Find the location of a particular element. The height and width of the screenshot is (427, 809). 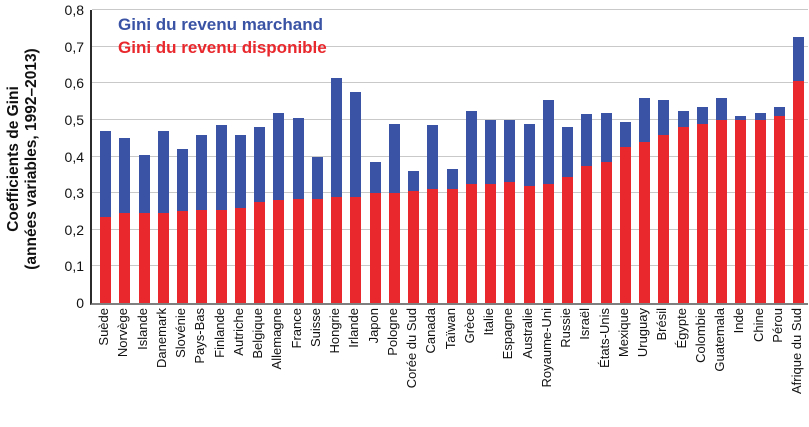

bar-disposable-Taïwan is located at coordinates (452, 246).